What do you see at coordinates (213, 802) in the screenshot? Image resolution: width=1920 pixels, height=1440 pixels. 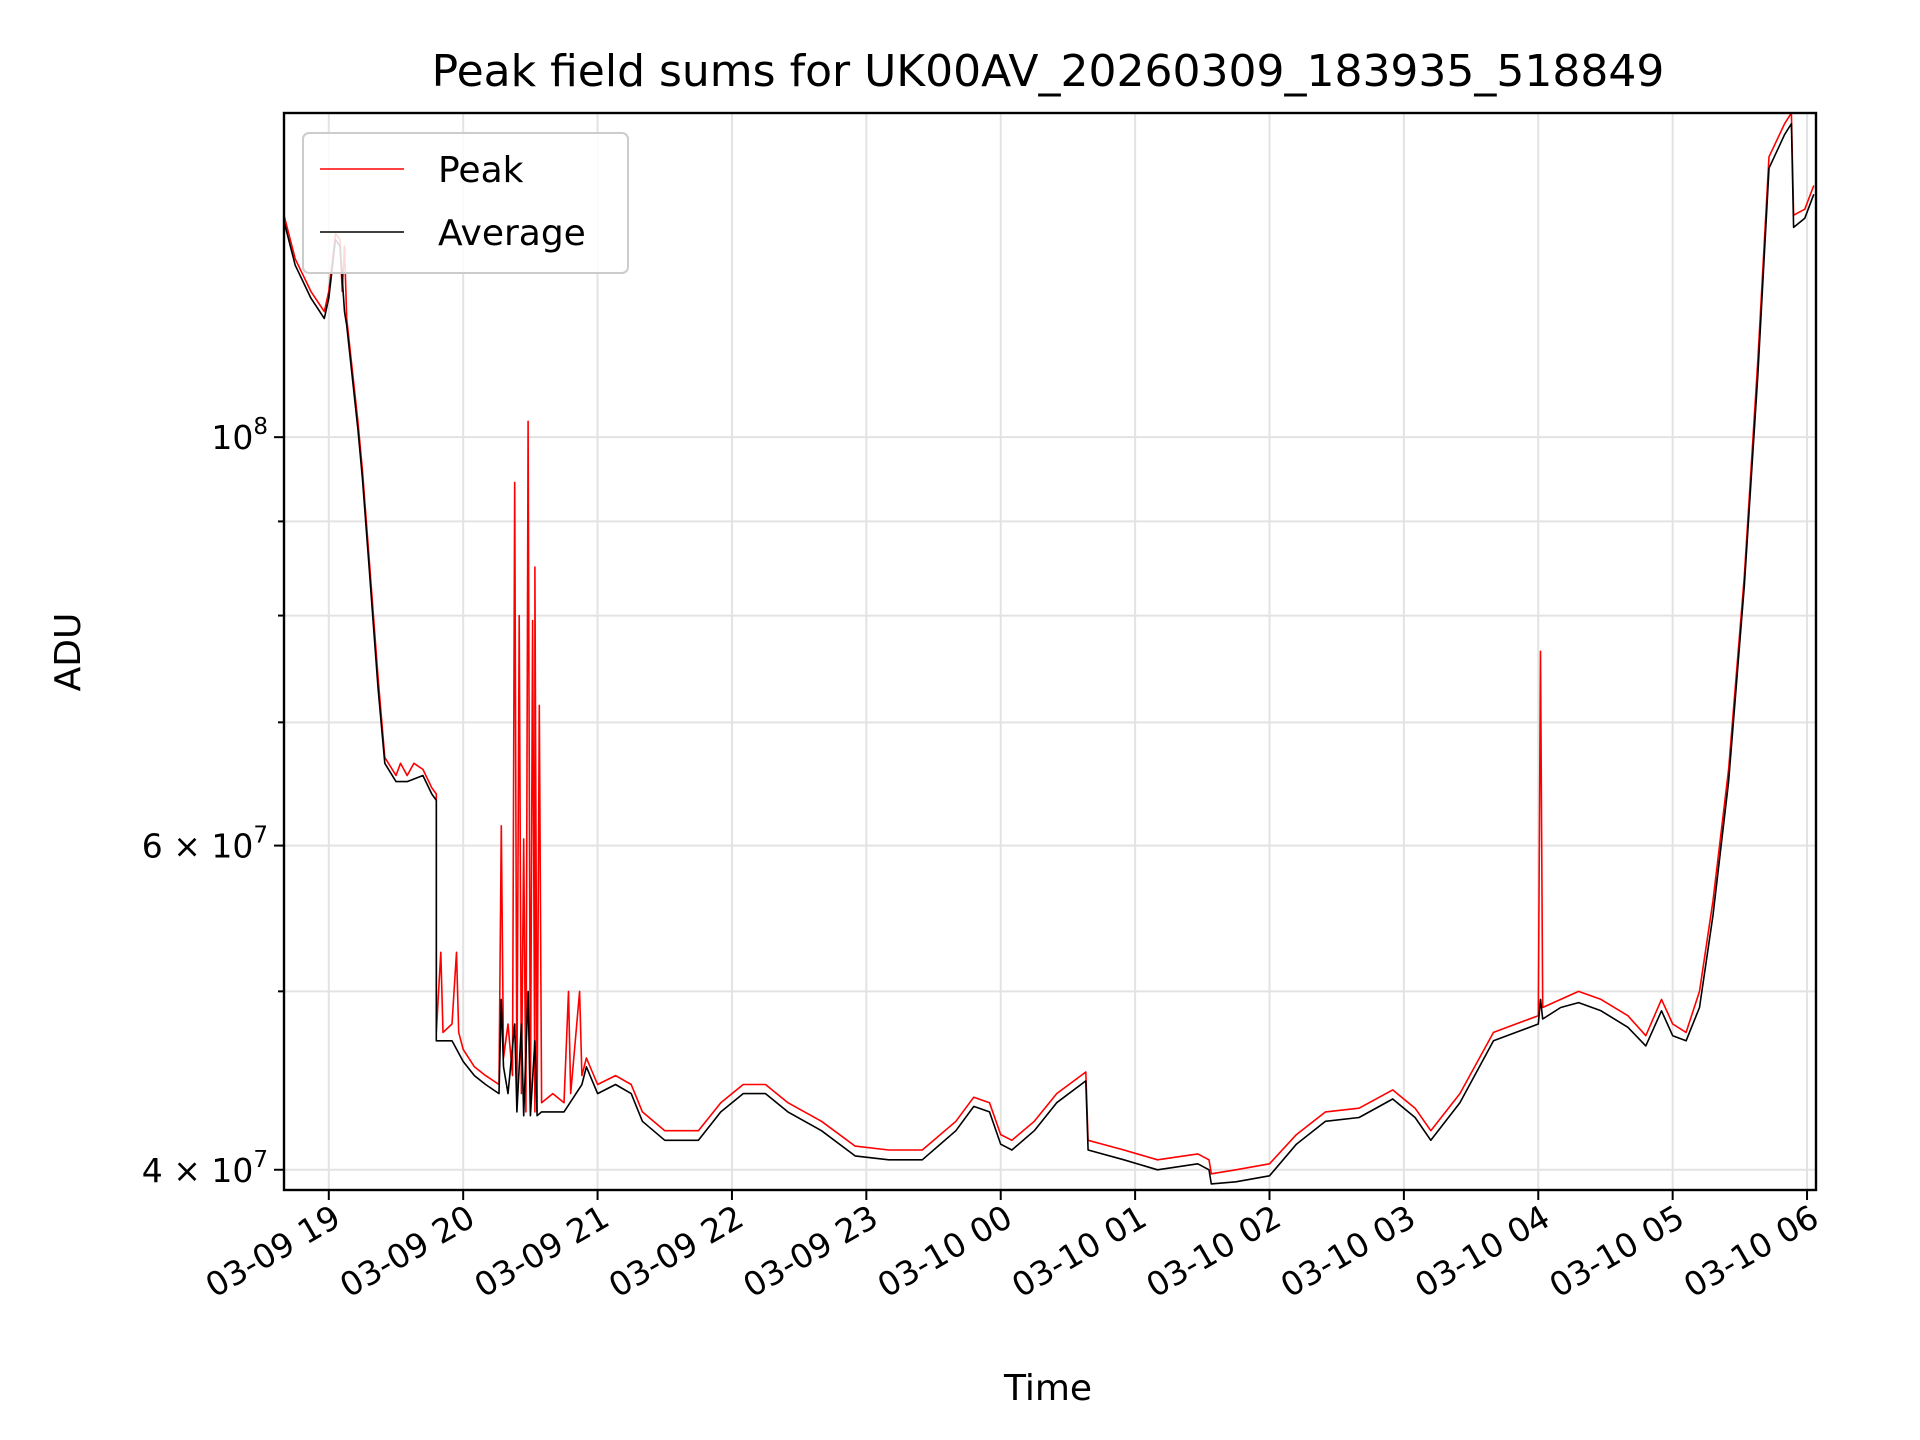 I see `y-axis-ticks: 4 × 107 6 × 107 108` at bounding box center [213, 802].